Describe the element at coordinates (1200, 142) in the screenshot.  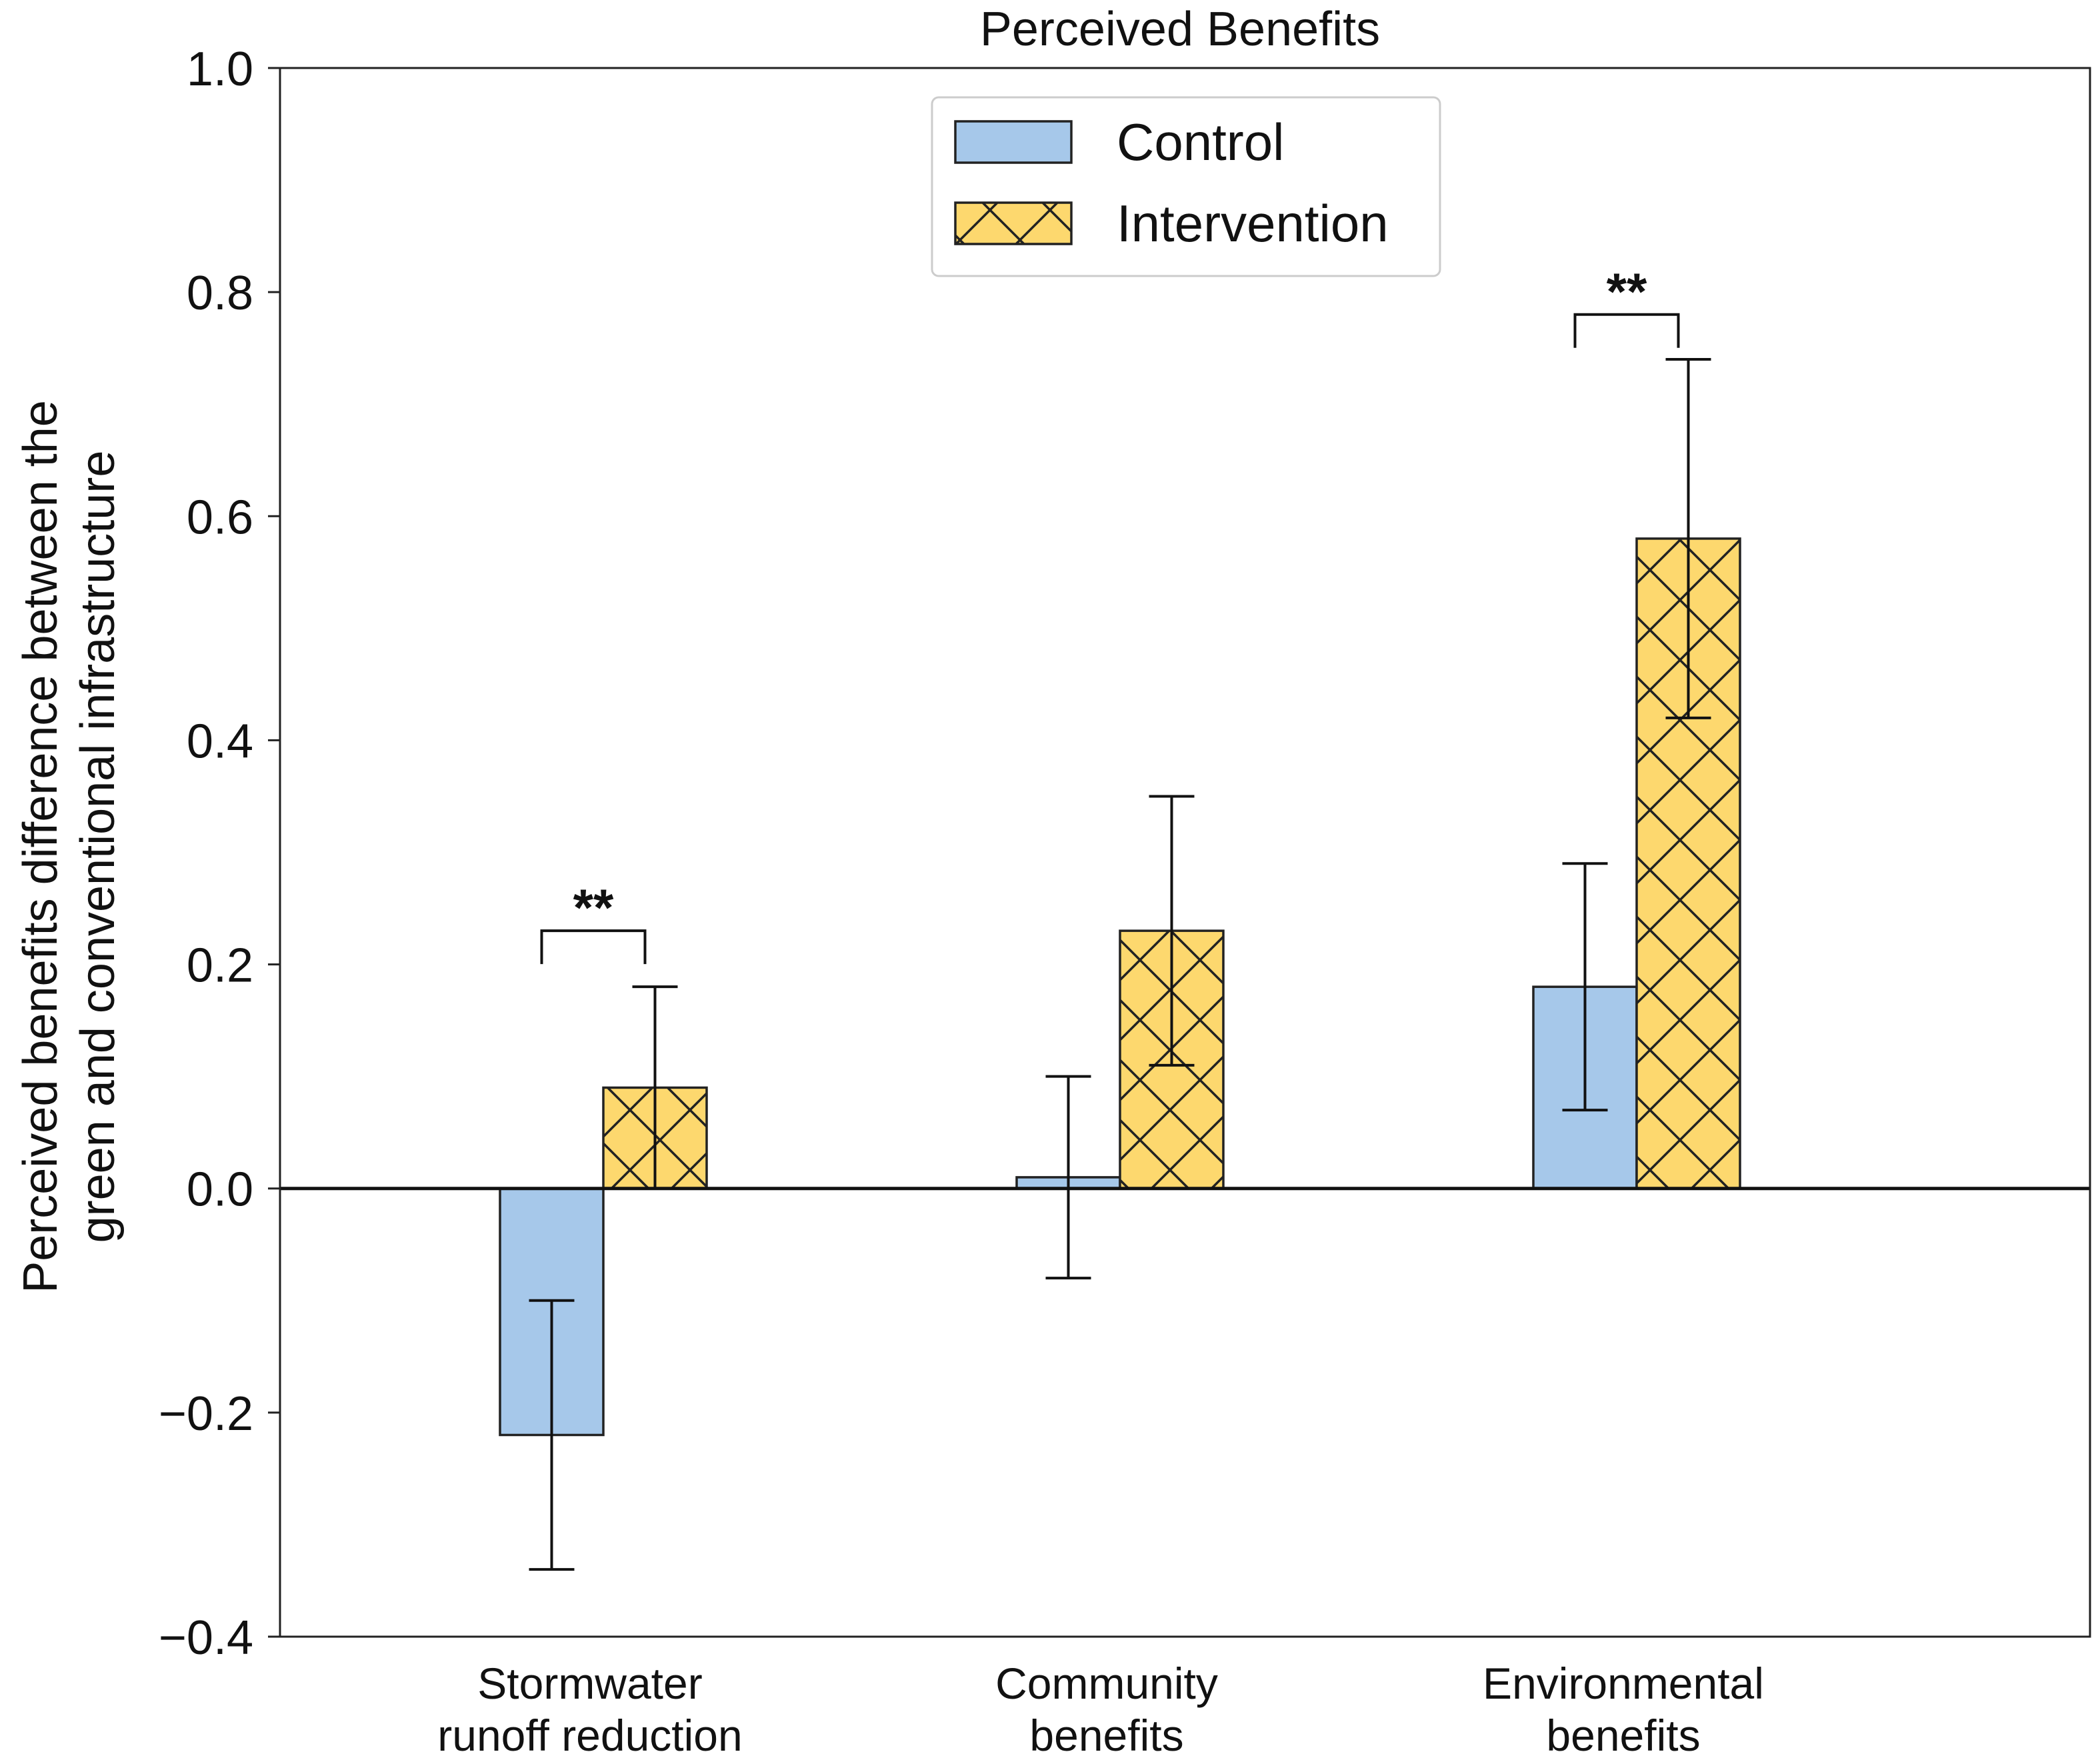
I see `legend-label-control: Control` at that location.